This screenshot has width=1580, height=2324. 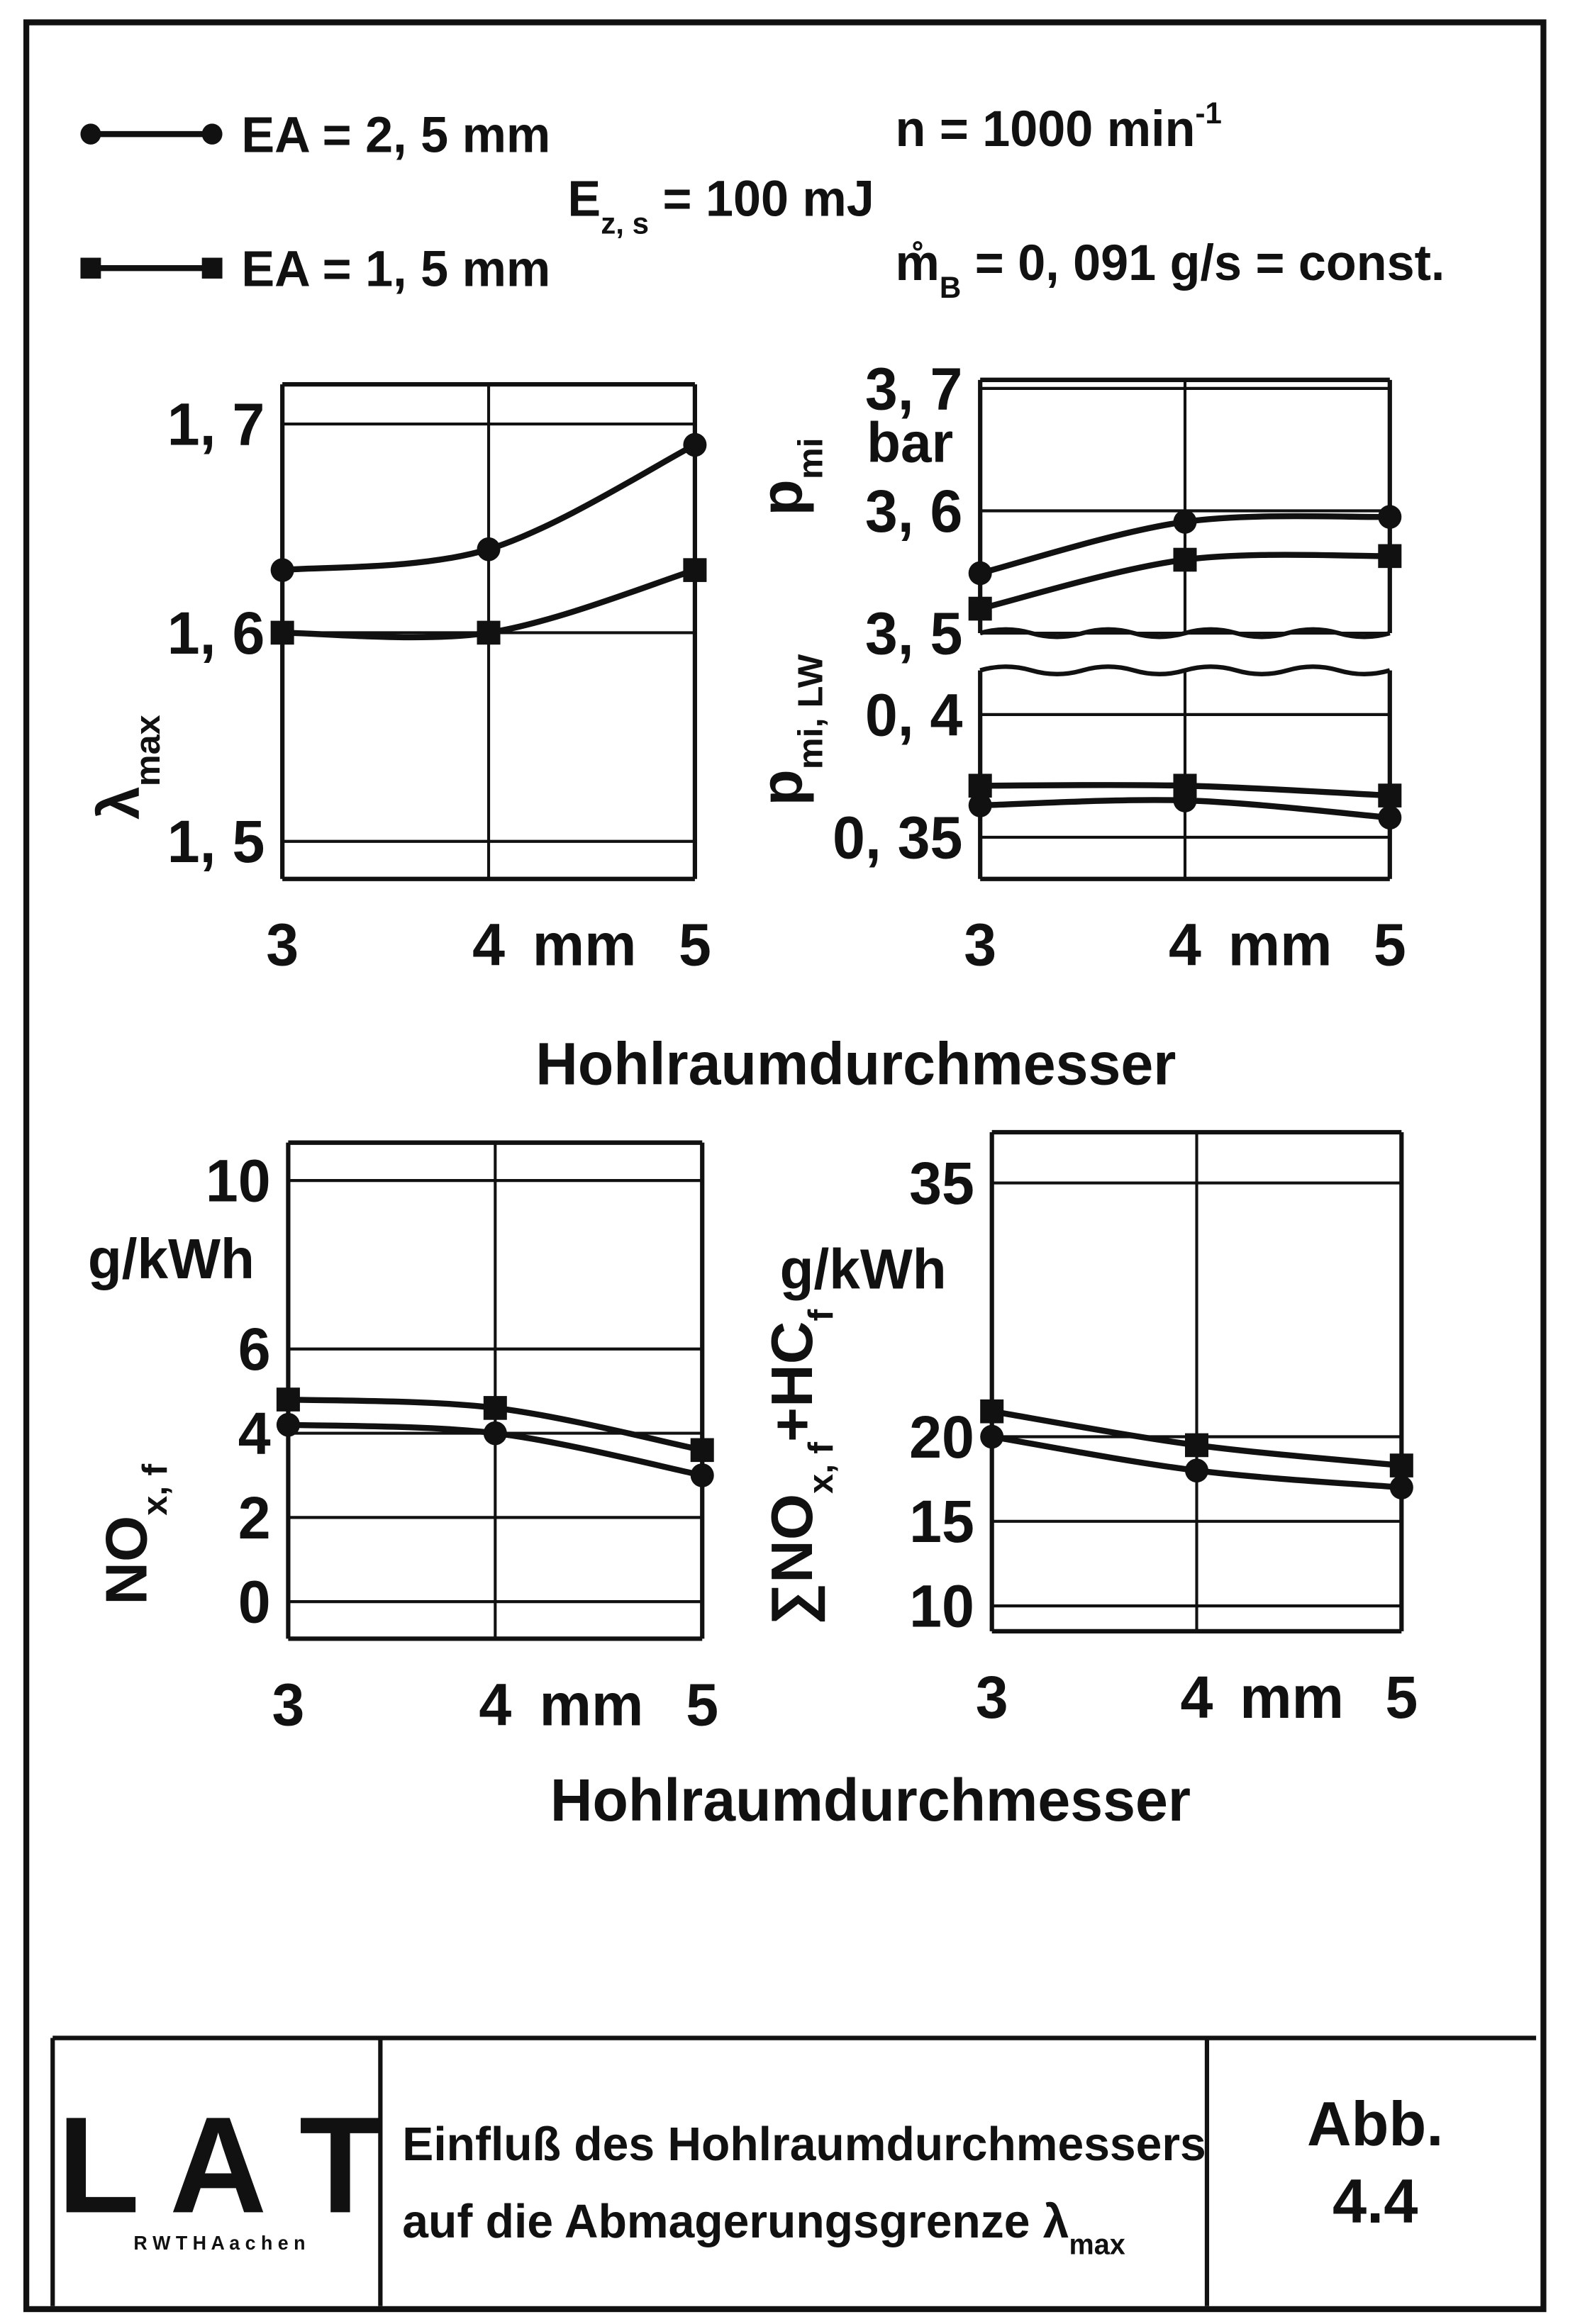 What do you see at coordinates (810, 711) in the screenshot?
I see `text-part: mi, LW` at bounding box center [810, 711].